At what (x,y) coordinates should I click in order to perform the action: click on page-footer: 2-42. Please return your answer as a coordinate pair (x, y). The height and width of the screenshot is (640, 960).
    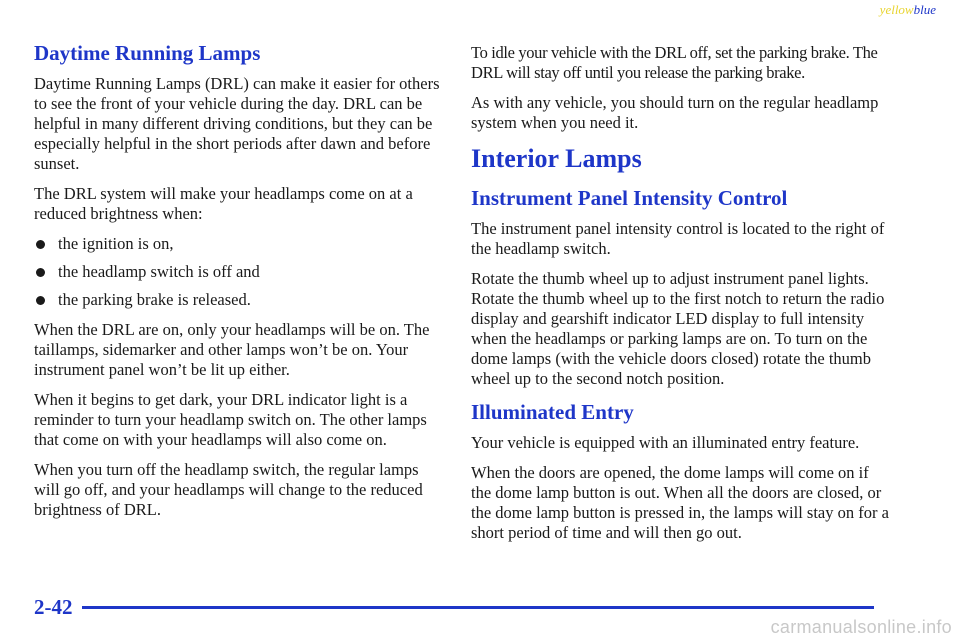
    Looking at the image, I should click on (454, 607).